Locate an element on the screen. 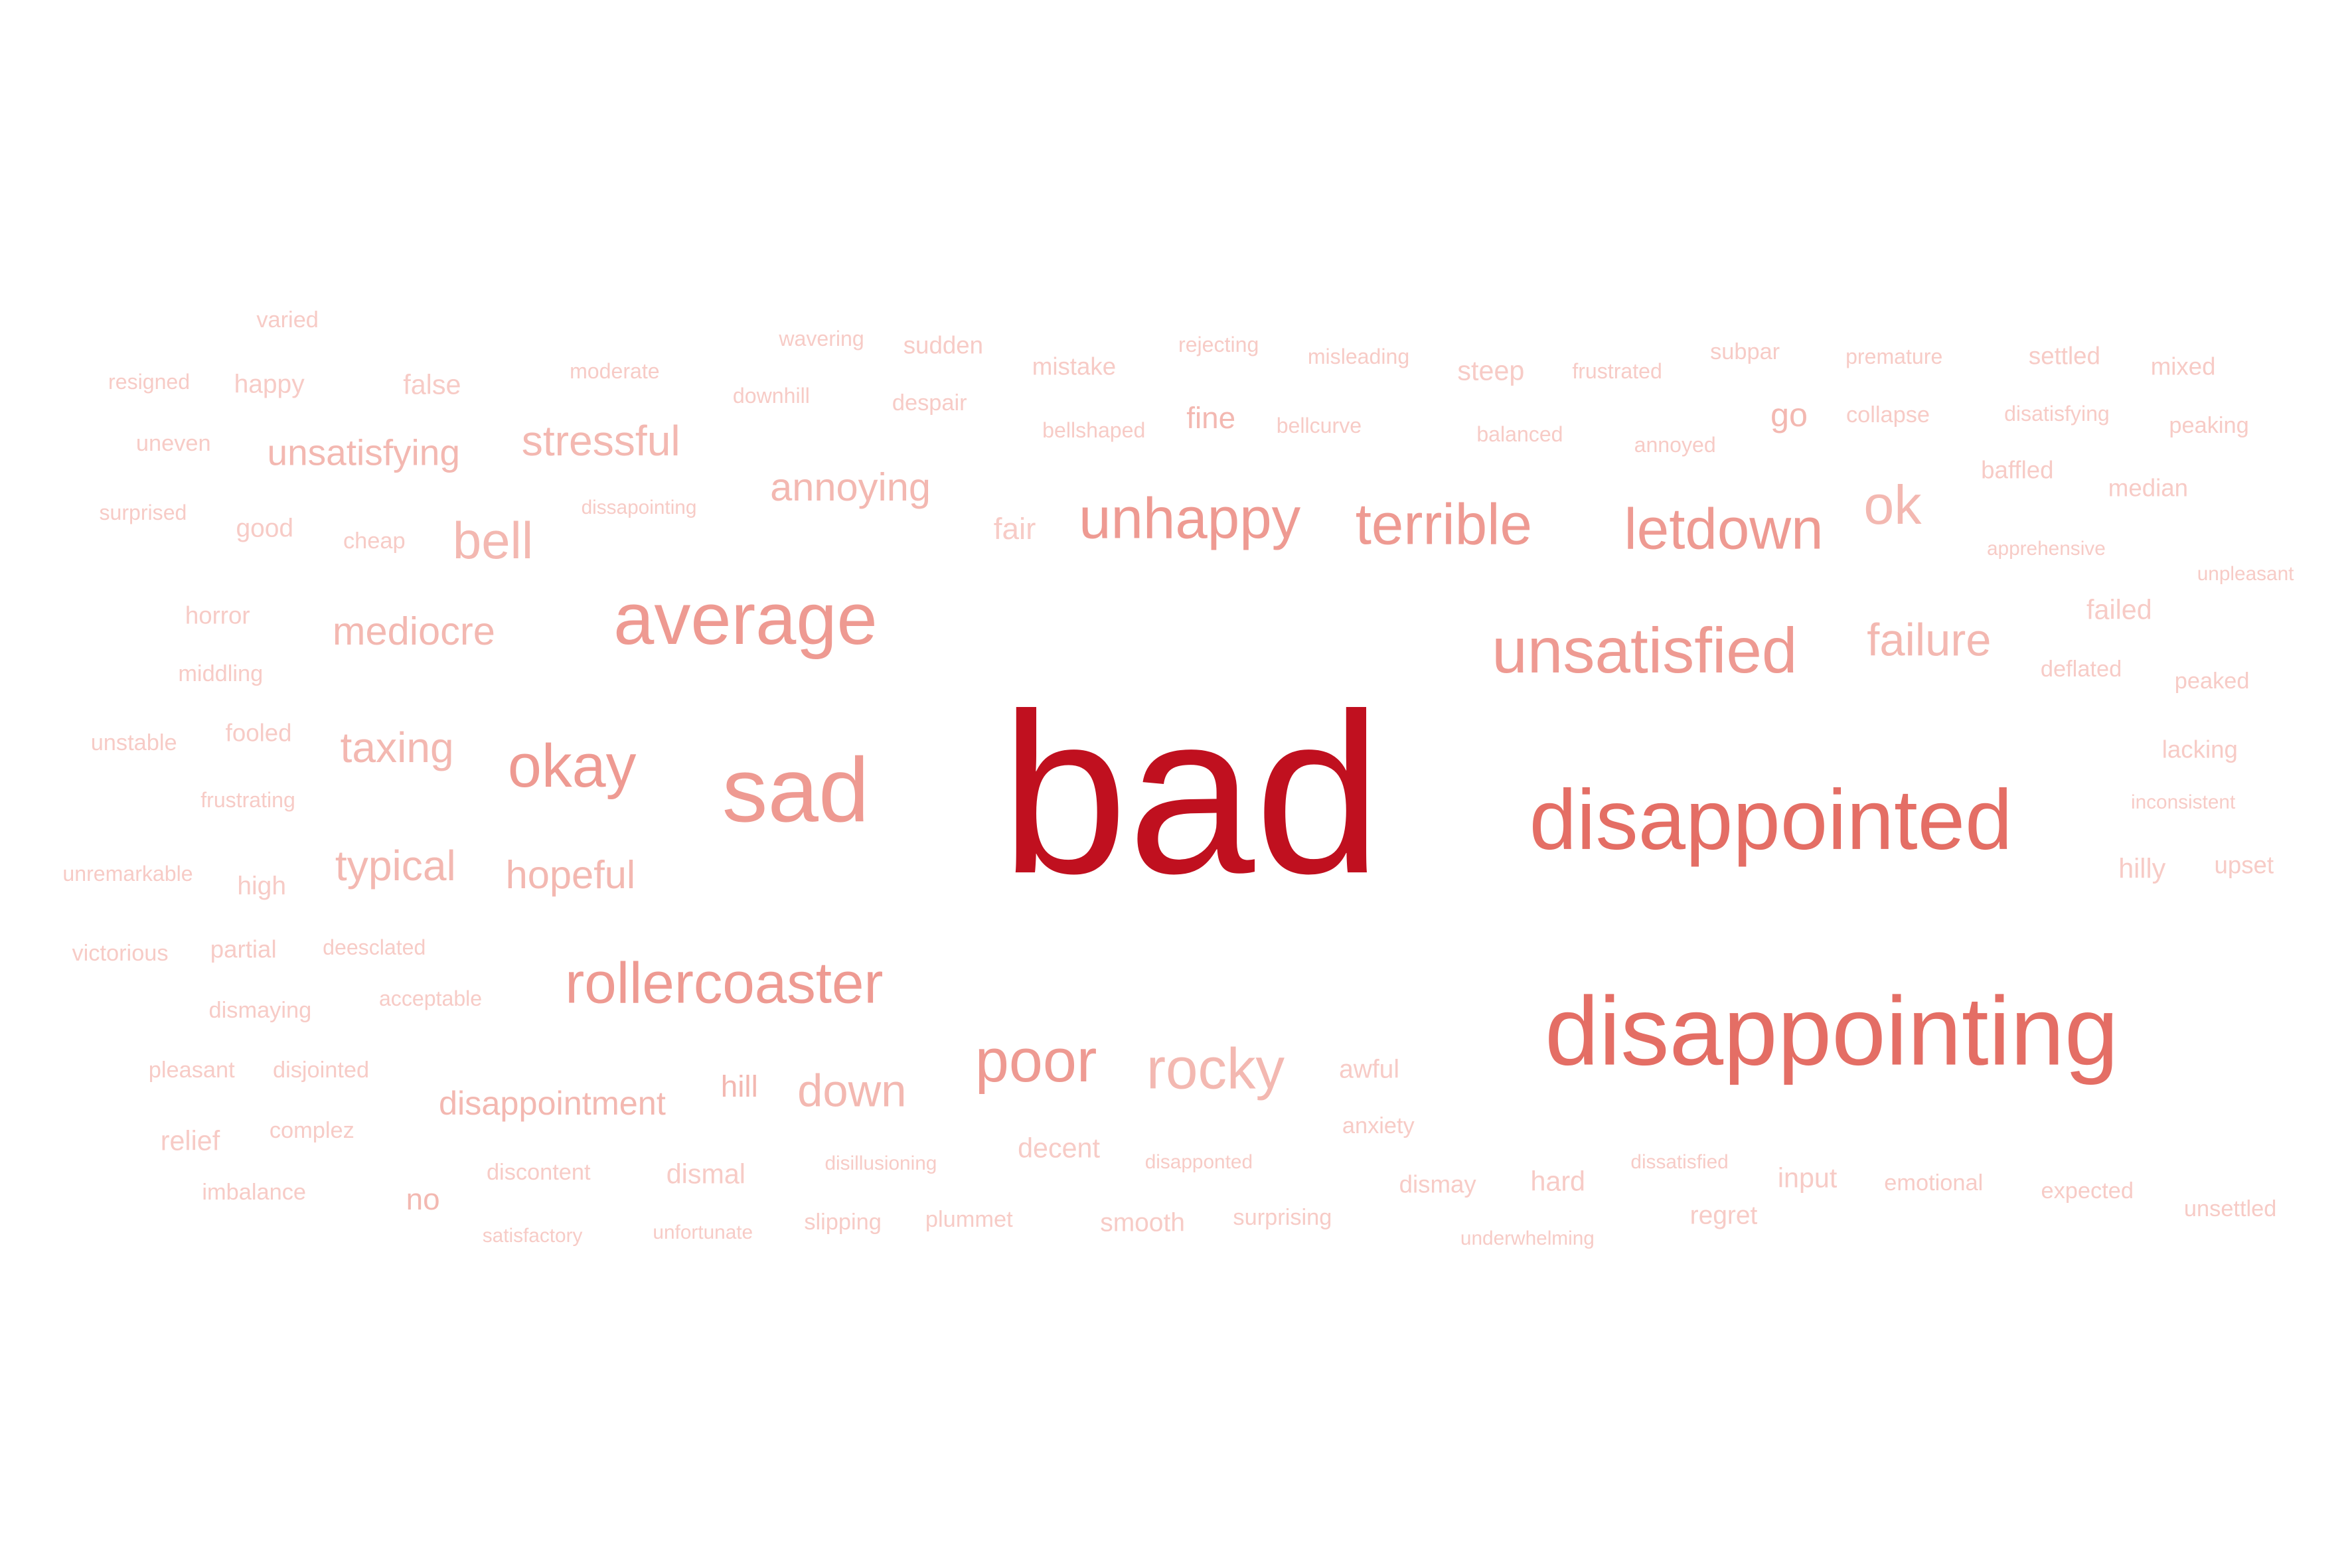  word-ok: ok is located at coordinates (1893, 505).